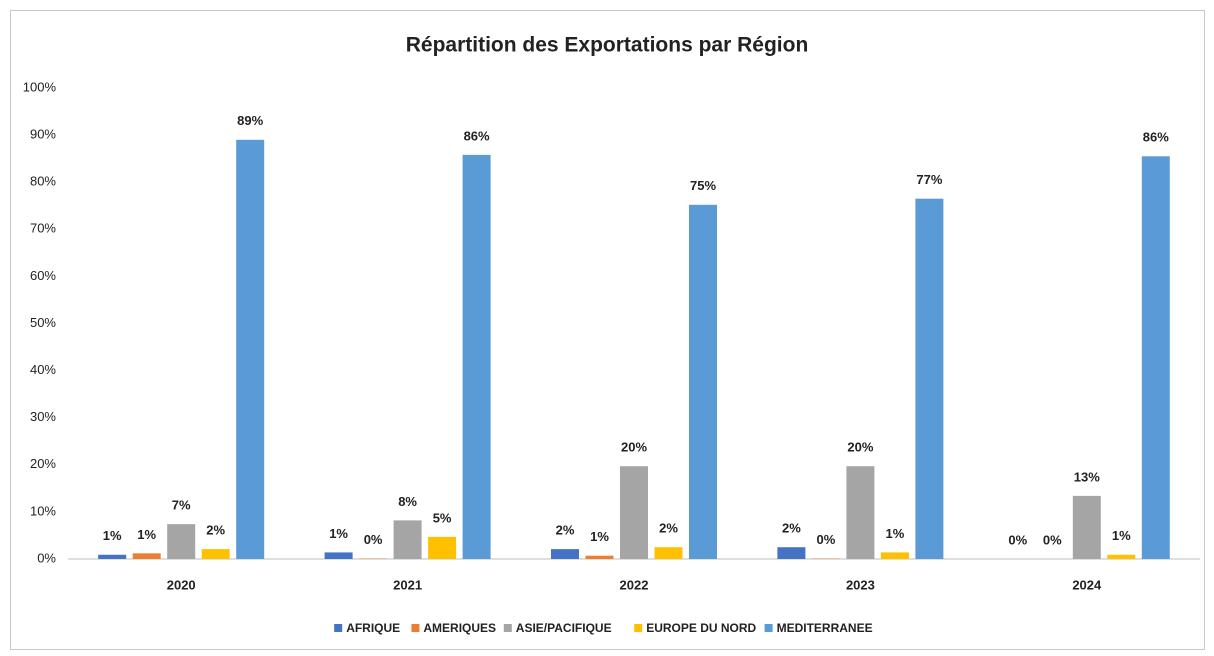  Describe the element at coordinates (1087, 476) in the screenshot. I see `data-label: 13%` at that location.